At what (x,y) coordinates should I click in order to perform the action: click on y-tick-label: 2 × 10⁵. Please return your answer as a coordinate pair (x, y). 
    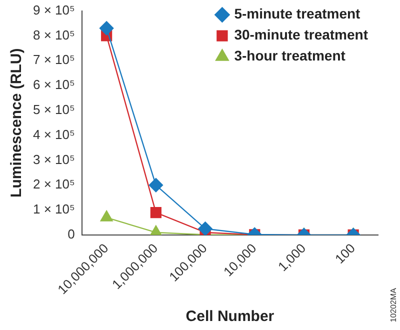
    Looking at the image, I should click on (53, 184).